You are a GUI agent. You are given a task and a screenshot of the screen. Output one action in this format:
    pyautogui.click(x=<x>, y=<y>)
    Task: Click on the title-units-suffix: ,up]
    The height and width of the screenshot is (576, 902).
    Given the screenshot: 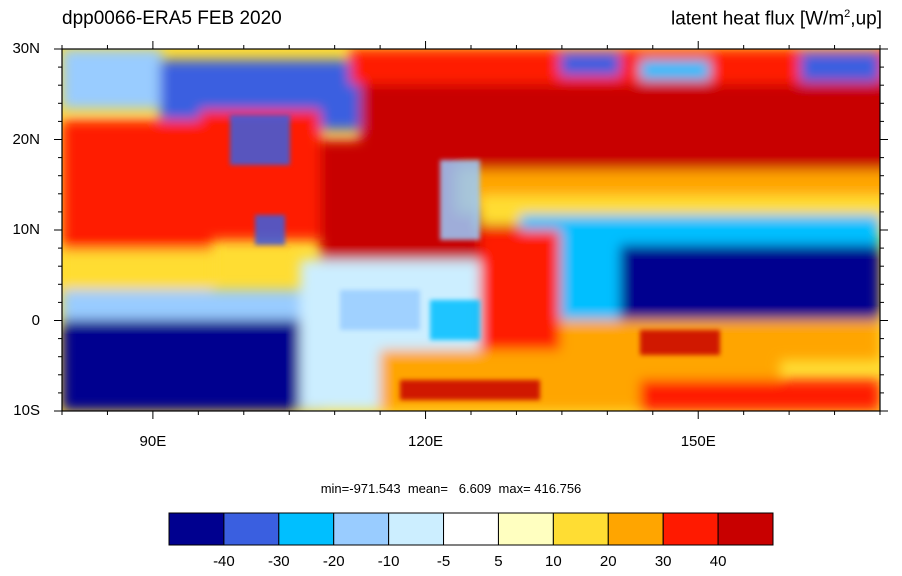 What is the action you would take?
    pyautogui.click(x=866, y=19)
    